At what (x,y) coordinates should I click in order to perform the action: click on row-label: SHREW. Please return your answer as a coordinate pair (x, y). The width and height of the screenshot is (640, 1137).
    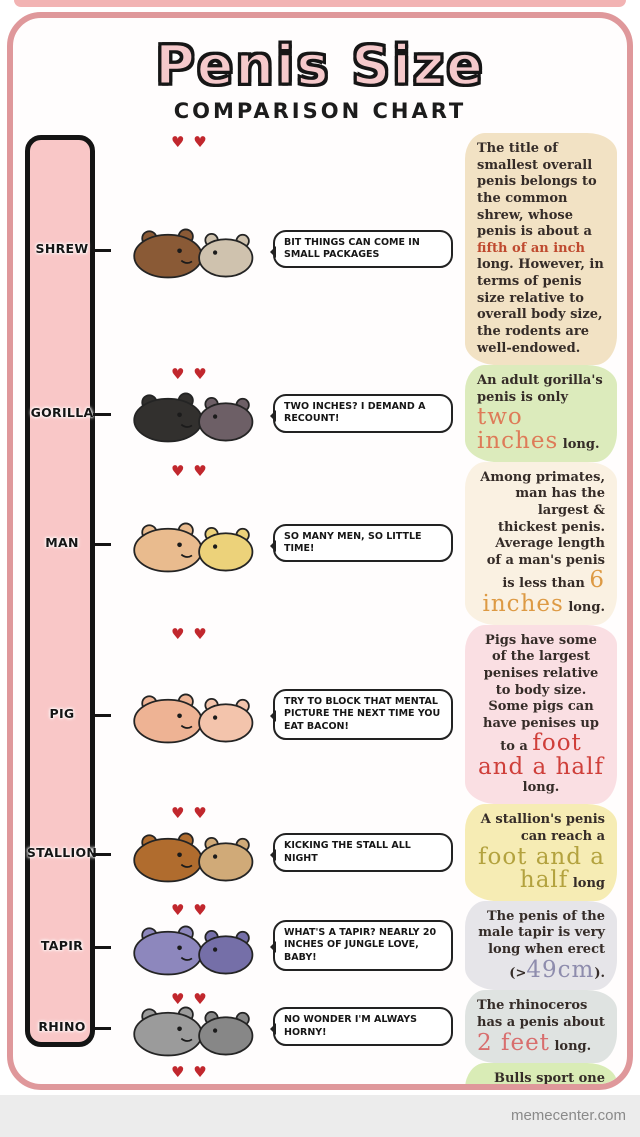
    Looking at the image, I should click on (62, 248).